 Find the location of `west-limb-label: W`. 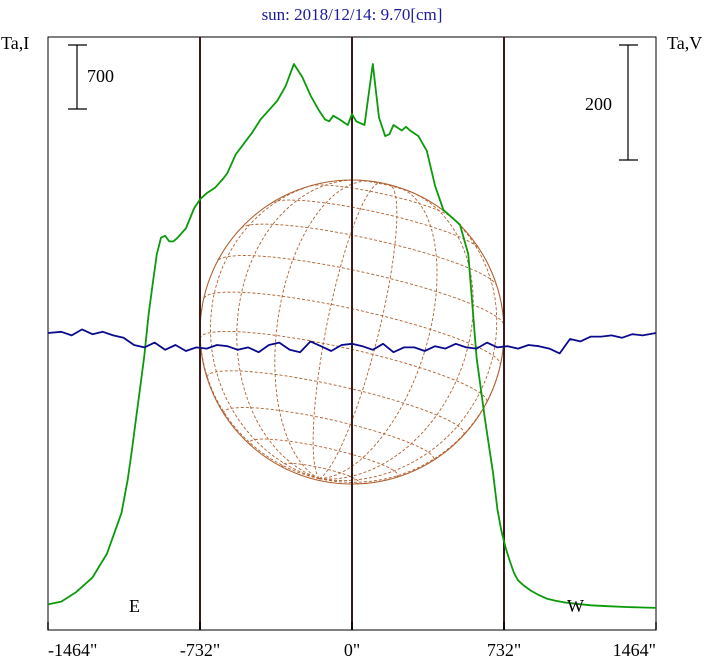

west-limb-label: W is located at coordinates (575, 606).